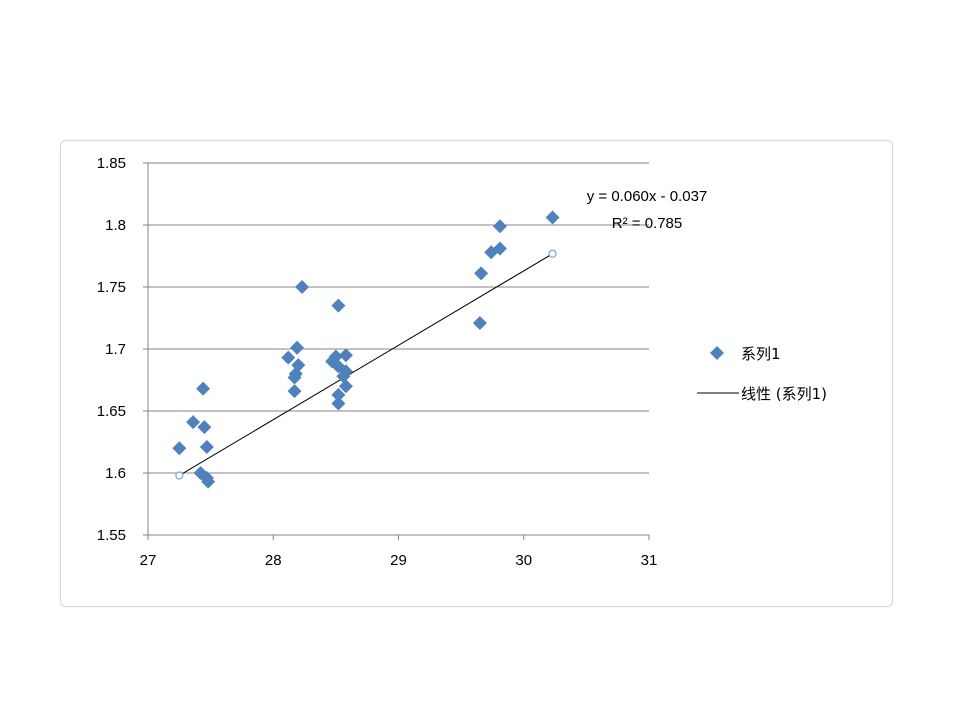 The image size is (960, 720). I want to click on x-tick-label: 28, so click(273, 560).